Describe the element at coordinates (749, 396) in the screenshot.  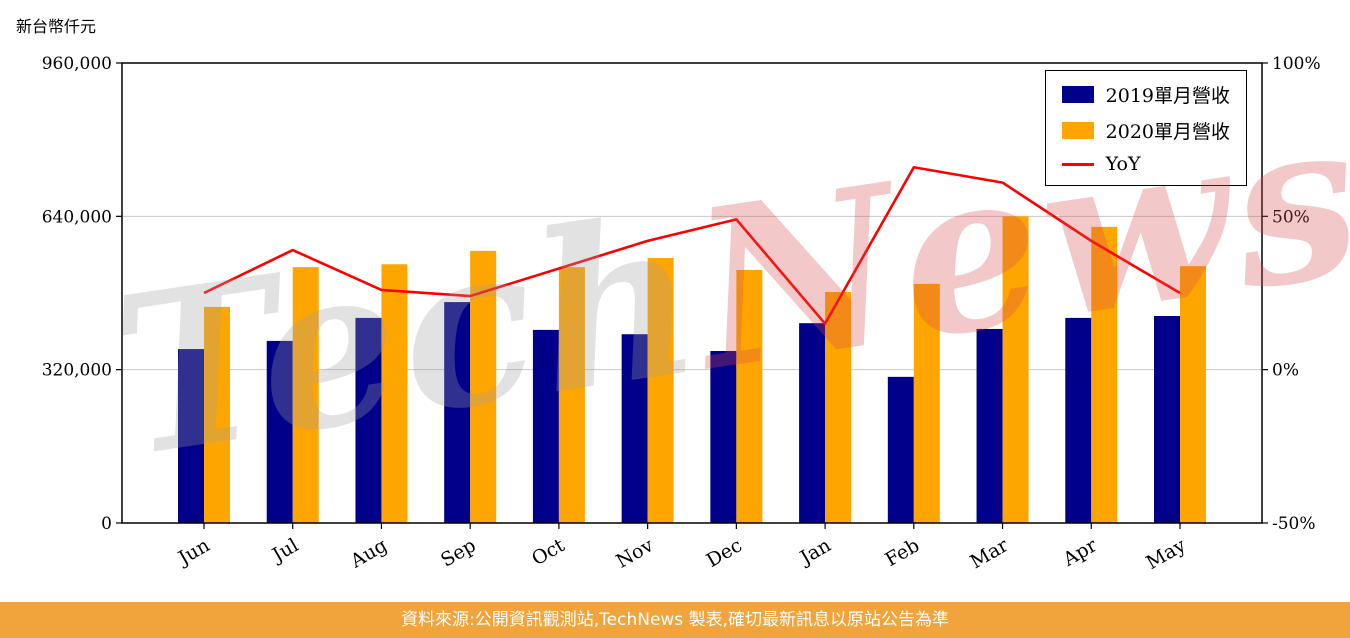
I see `bar-2020單月營收-Dec` at that location.